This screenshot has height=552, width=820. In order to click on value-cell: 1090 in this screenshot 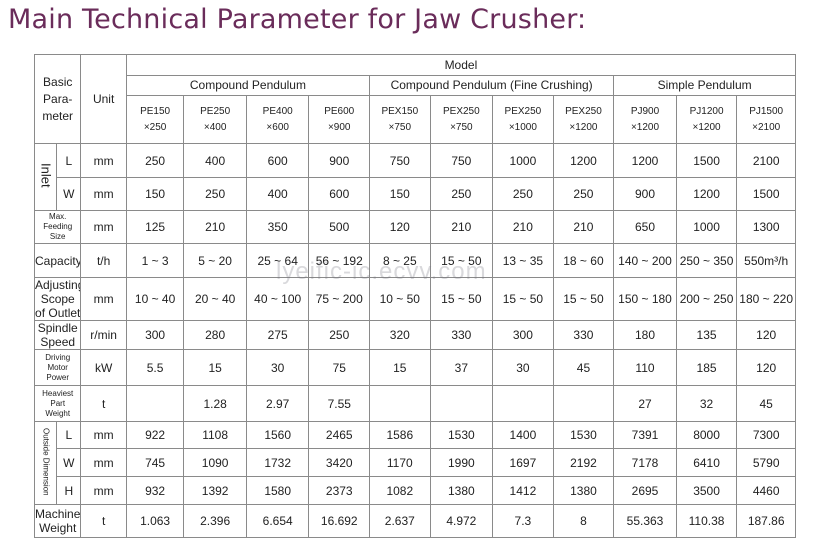, I will do `click(215, 462)`.